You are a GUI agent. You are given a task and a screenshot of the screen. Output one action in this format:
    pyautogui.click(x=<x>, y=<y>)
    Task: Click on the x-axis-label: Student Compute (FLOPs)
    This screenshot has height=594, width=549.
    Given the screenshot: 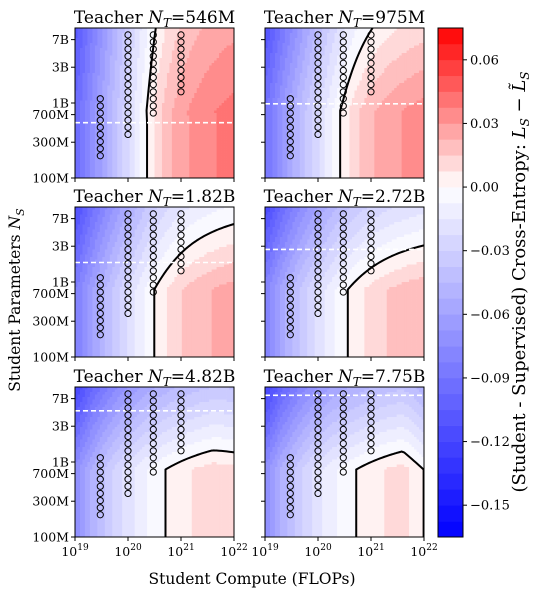 What is the action you would take?
    pyautogui.click(x=251, y=579)
    